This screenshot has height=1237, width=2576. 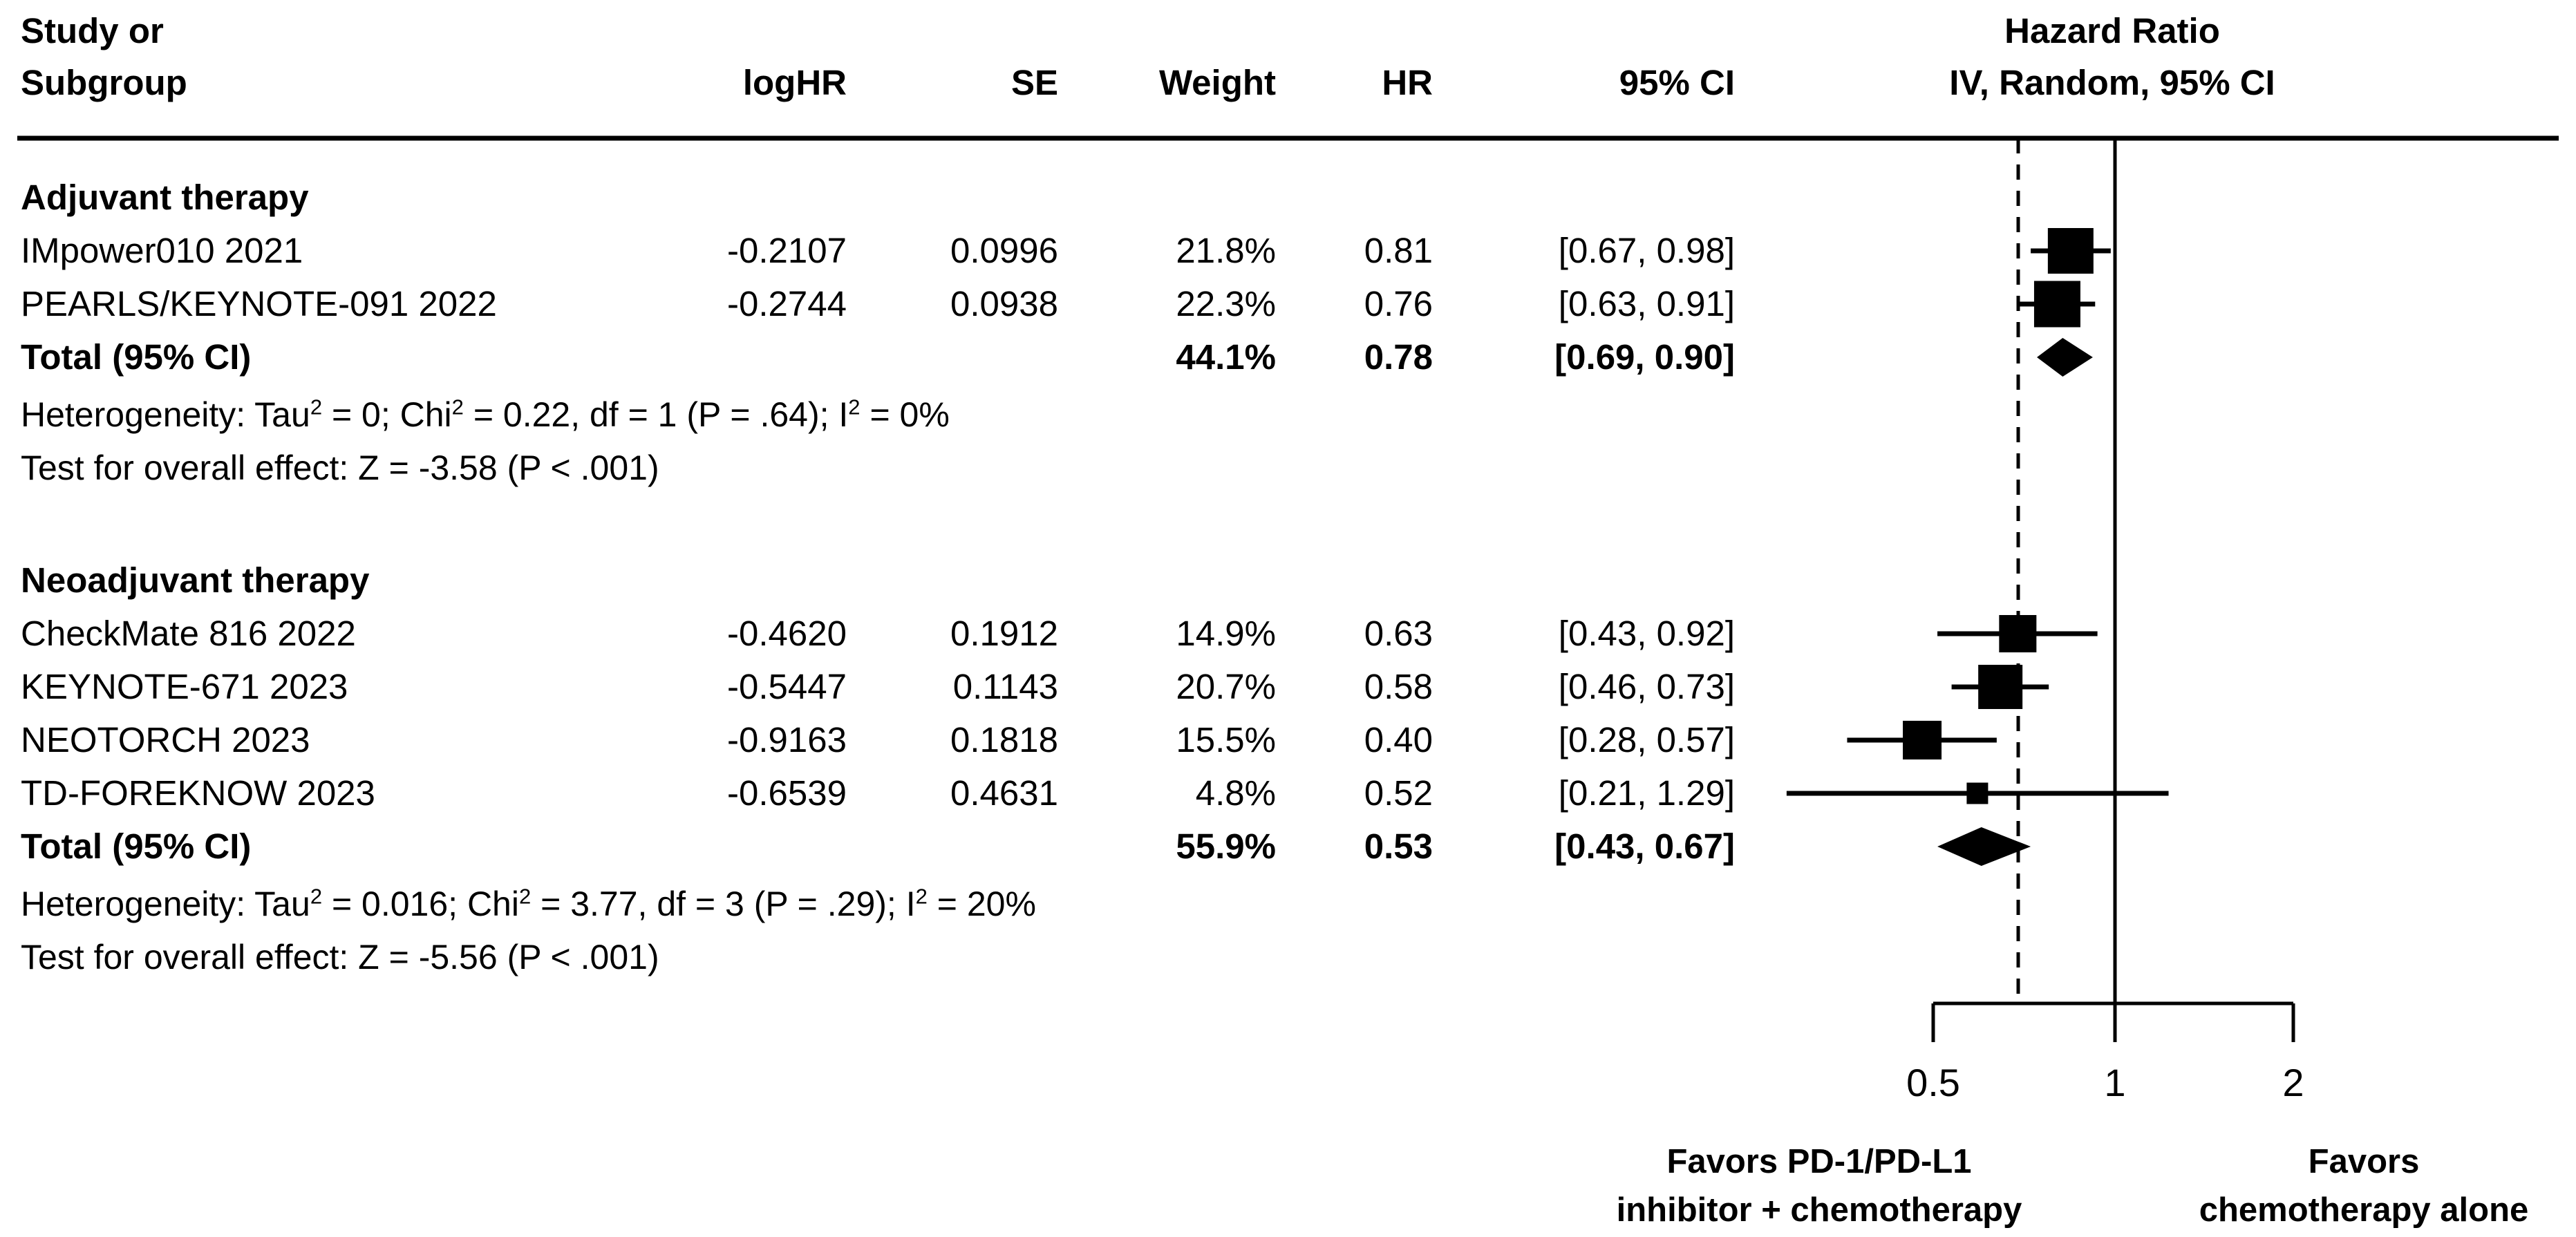 What do you see at coordinates (188, 633) in the screenshot?
I see `study-name-cell: CheckMate 816 2022` at bounding box center [188, 633].